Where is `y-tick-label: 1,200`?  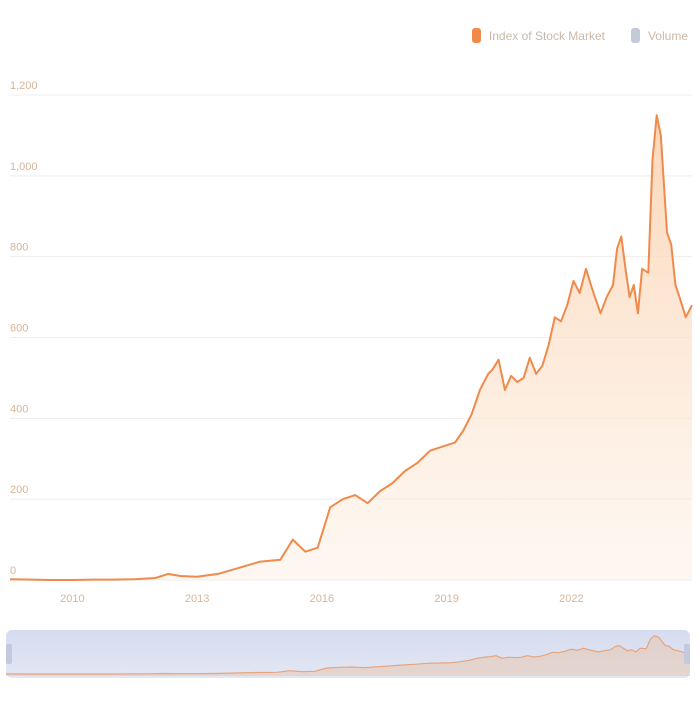
y-tick-label: 1,200 is located at coordinates (24, 86).